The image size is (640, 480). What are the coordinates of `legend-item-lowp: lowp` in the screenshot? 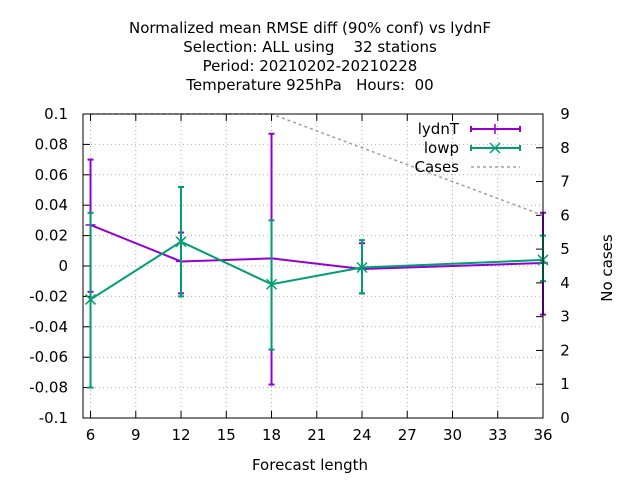 It's located at (472, 148).